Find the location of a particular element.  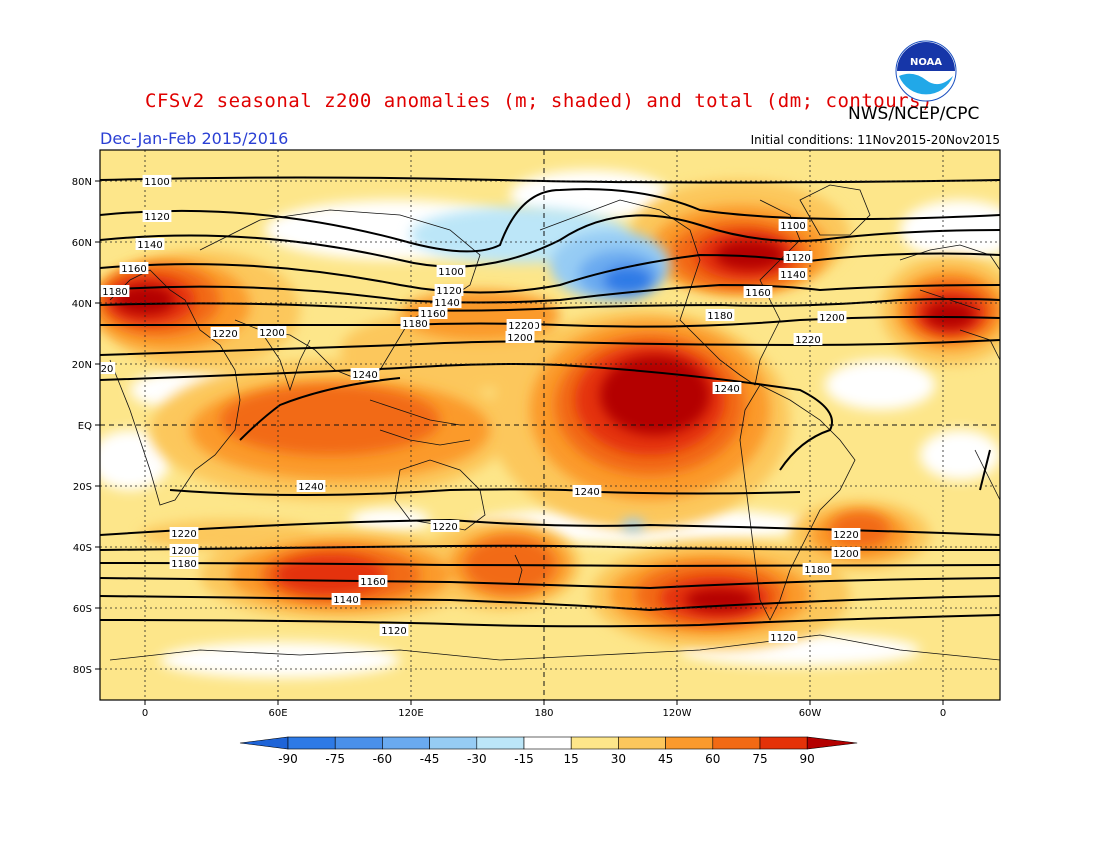

lat-tick-label: 60N is located at coordinates (82, 243).